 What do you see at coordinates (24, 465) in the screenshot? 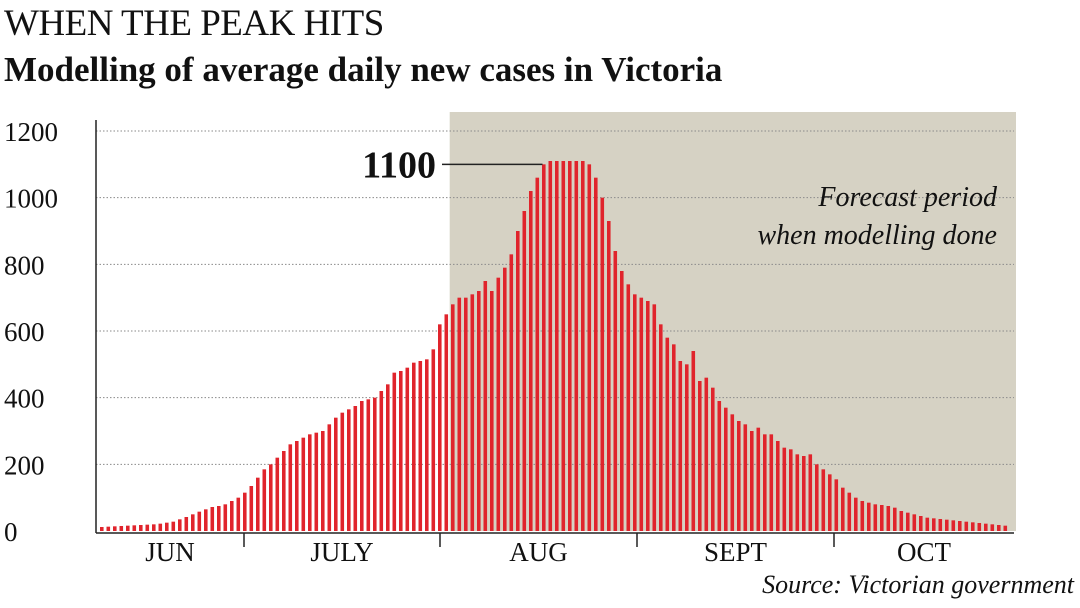
I see `y-tick-label: 200` at bounding box center [24, 465].